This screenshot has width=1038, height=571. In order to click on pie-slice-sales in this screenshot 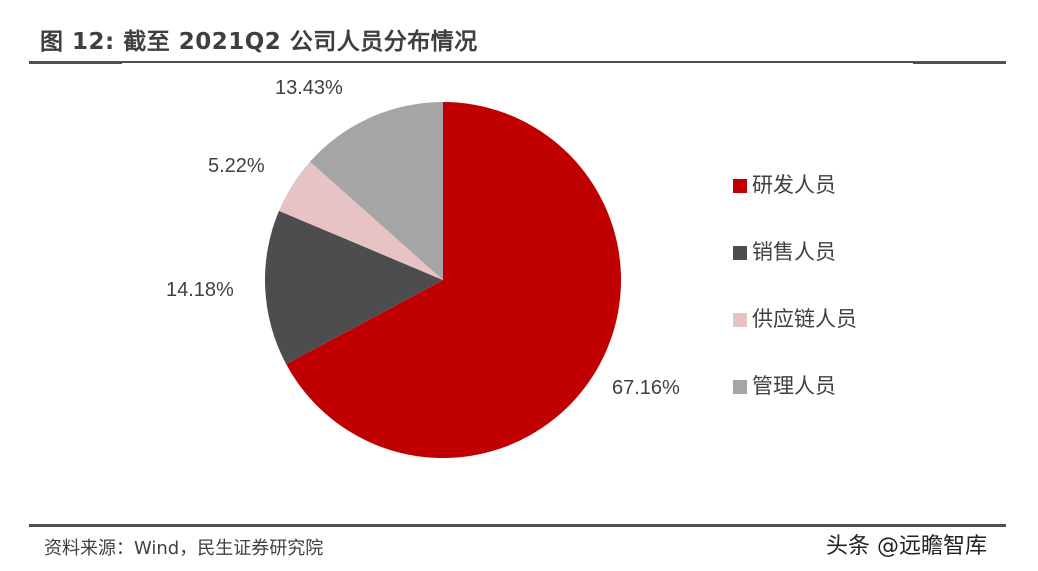, I will do `click(354, 287)`.